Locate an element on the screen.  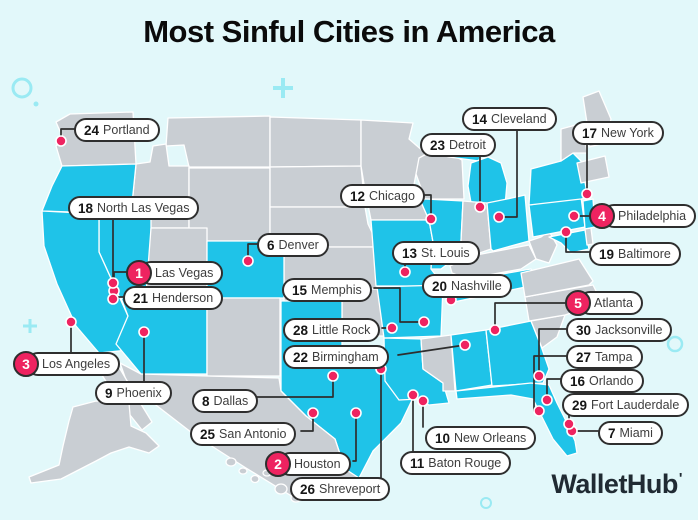
label-pill: 11 Baton Rouge is located at coordinates (456, 463).